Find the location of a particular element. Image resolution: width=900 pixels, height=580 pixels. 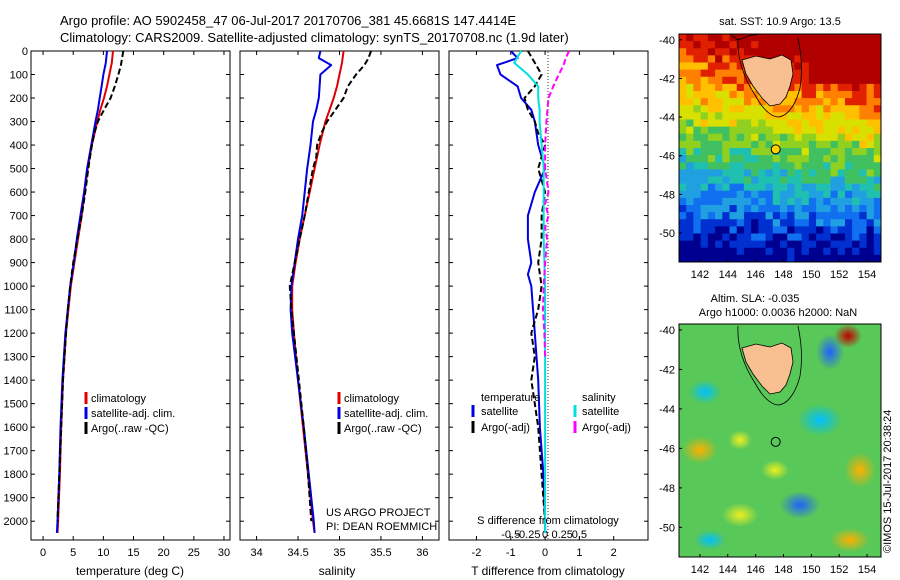

x-tick-label: 35 is located at coordinates (339, 553).